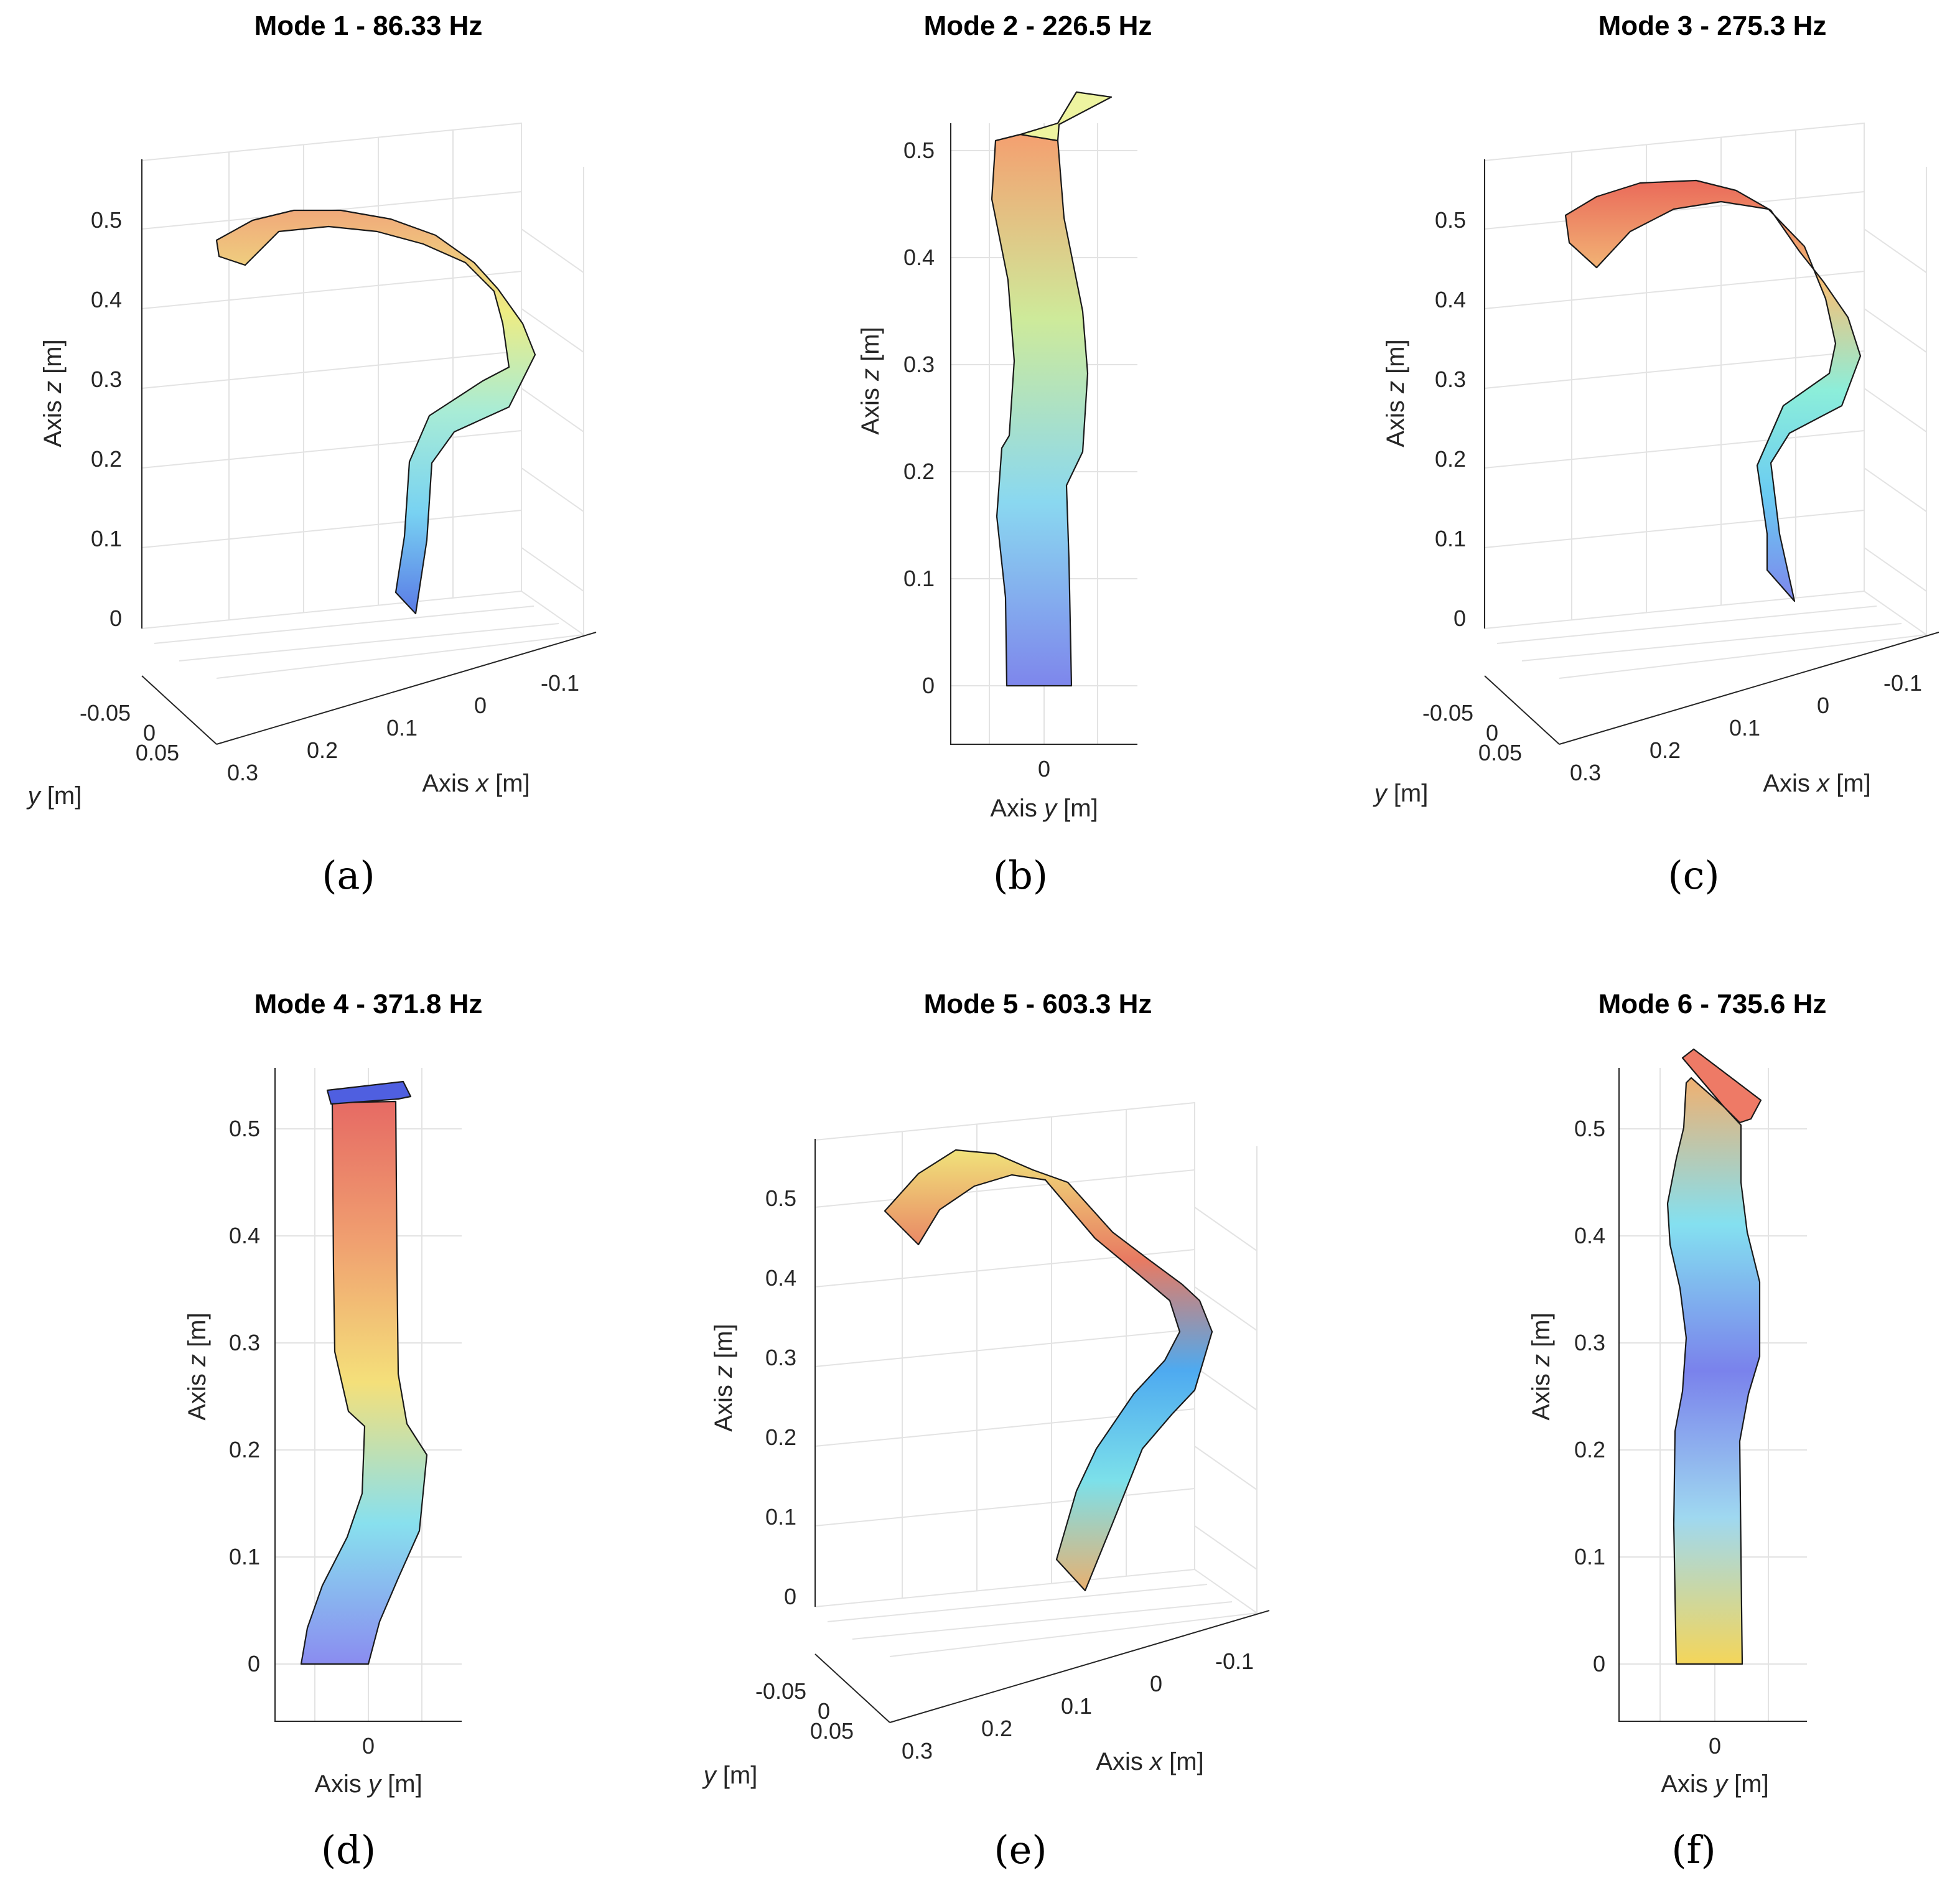 The width and height of the screenshot is (1960, 1898). What do you see at coordinates (1040, 410) in the screenshot?
I see `panel-b-mode-shape-surface` at bounding box center [1040, 410].